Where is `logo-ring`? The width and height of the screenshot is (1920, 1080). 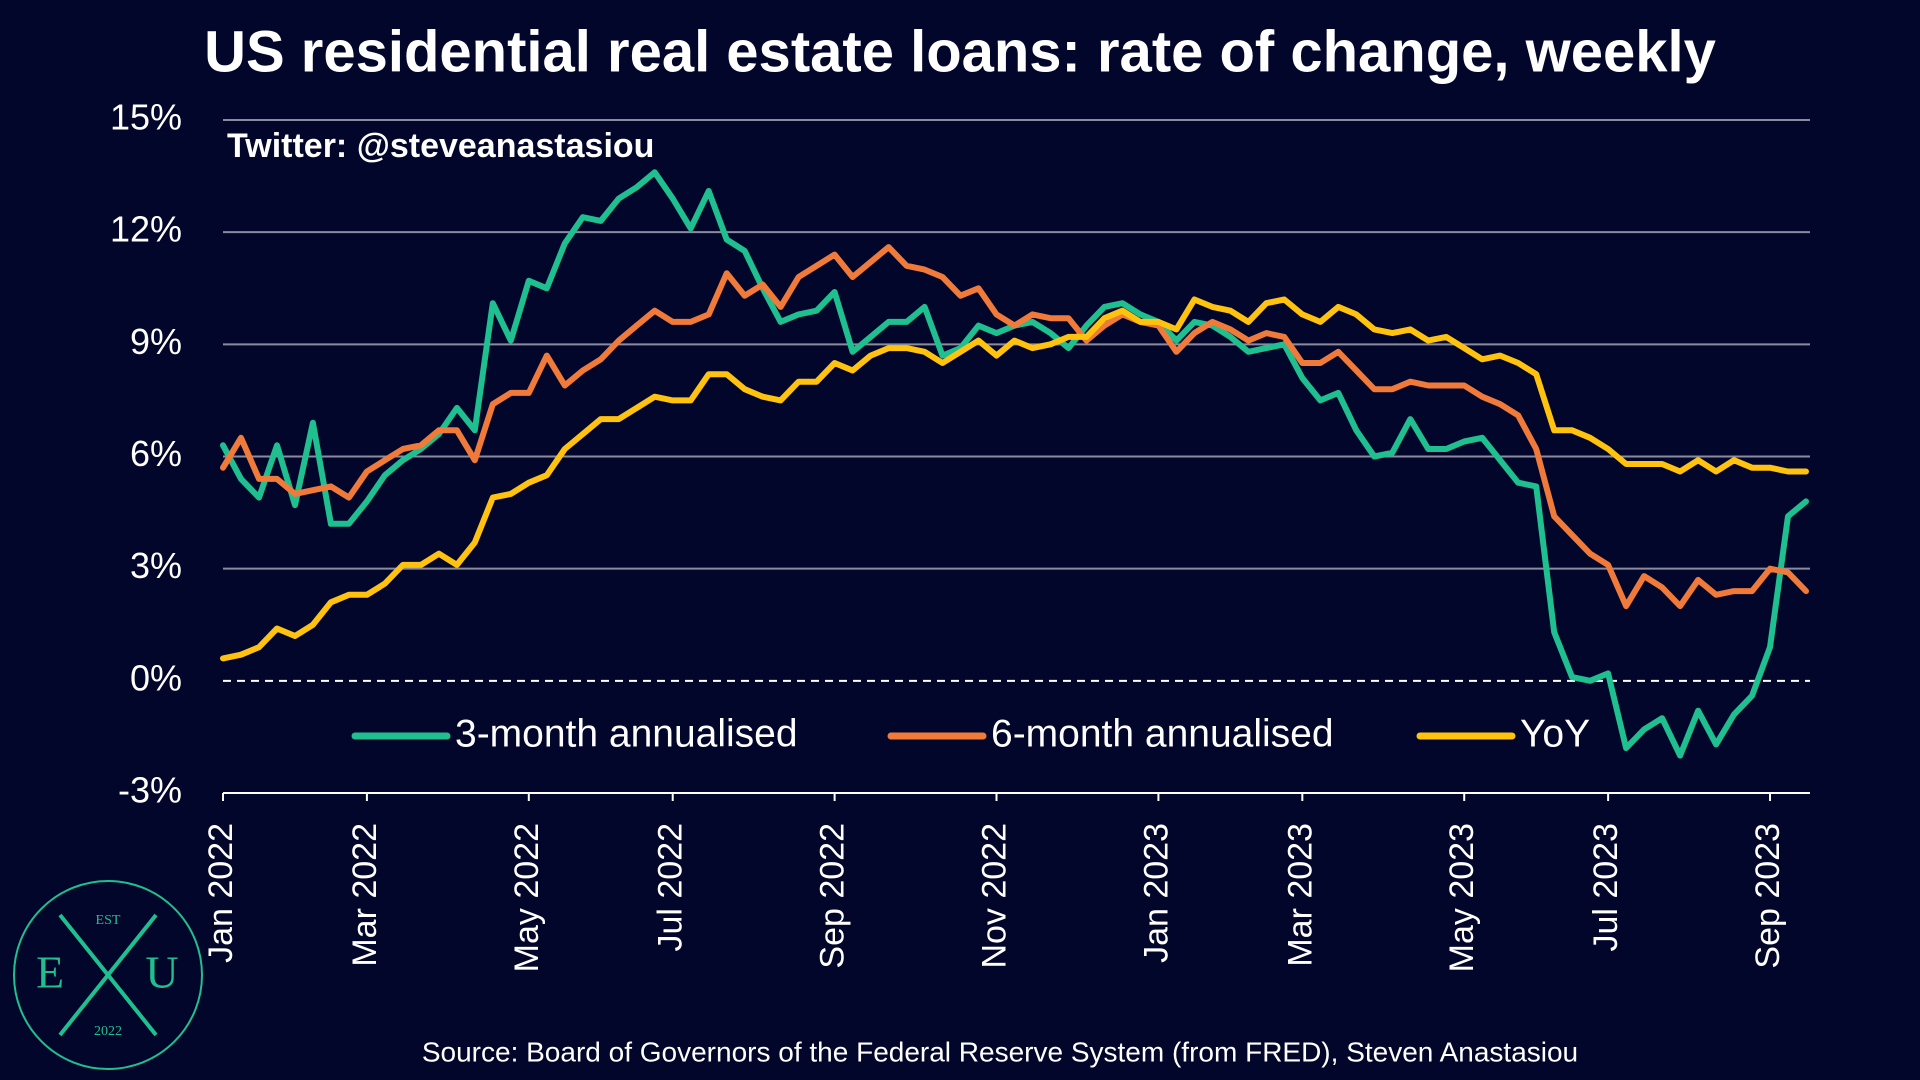
logo-ring is located at coordinates (108, 975).